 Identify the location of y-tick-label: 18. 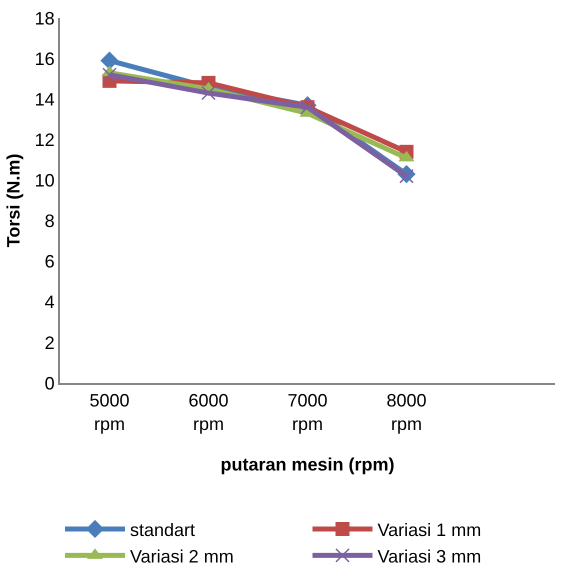
(44, 18).